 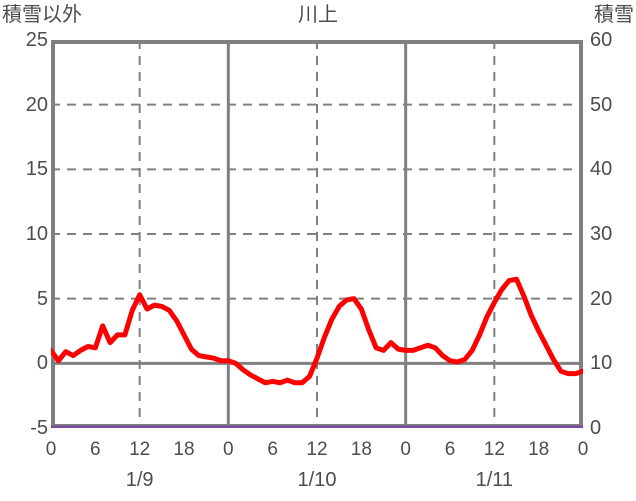 What do you see at coordinates (140, 449) in the screenshot?
I see `hour-tick-2: 12` at bounding box center [140, 449].